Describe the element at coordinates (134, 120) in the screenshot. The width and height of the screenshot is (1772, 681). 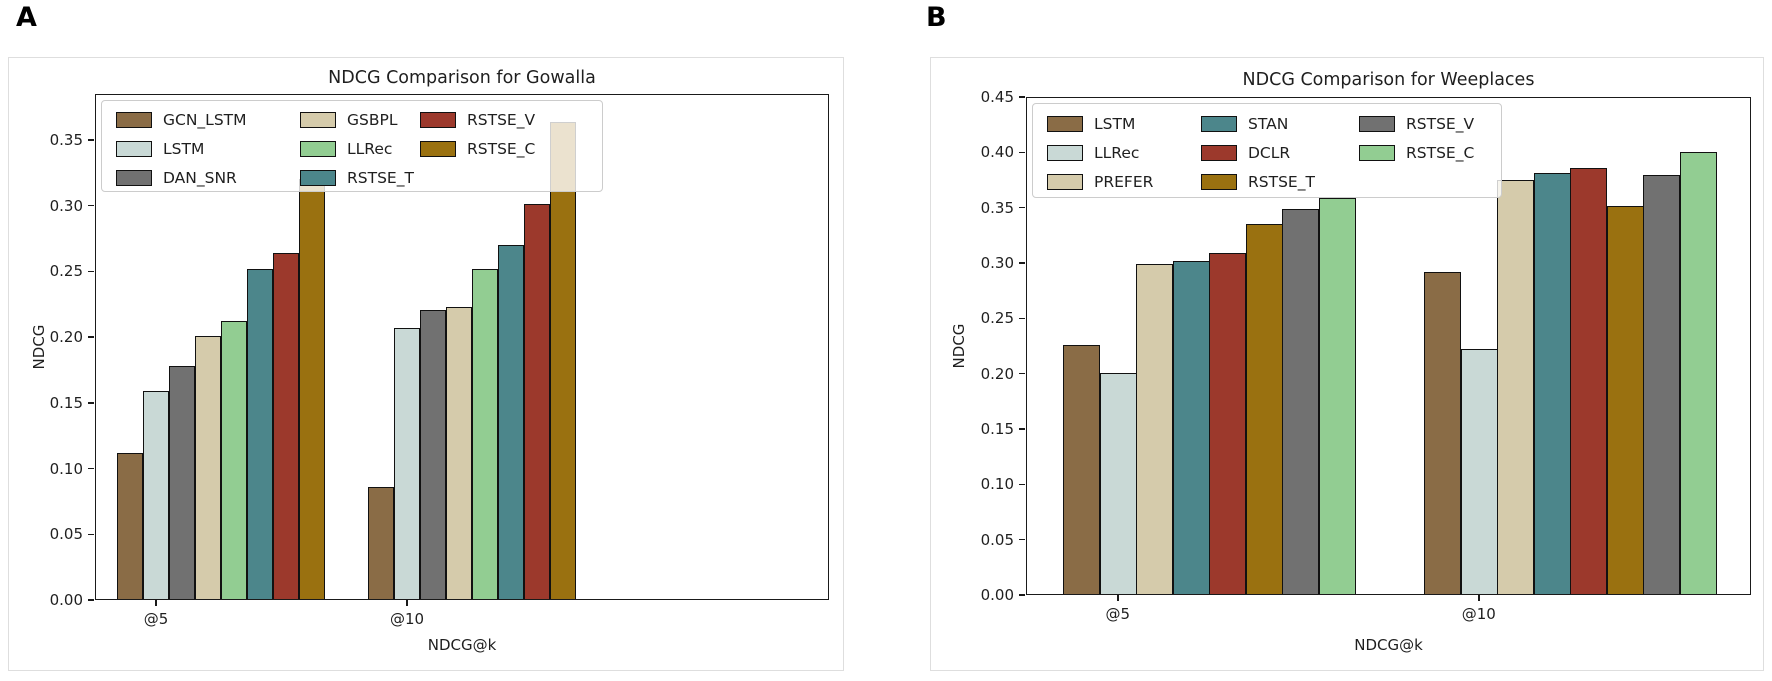
I see `legend-swatch-gcn_lstm` at that location.